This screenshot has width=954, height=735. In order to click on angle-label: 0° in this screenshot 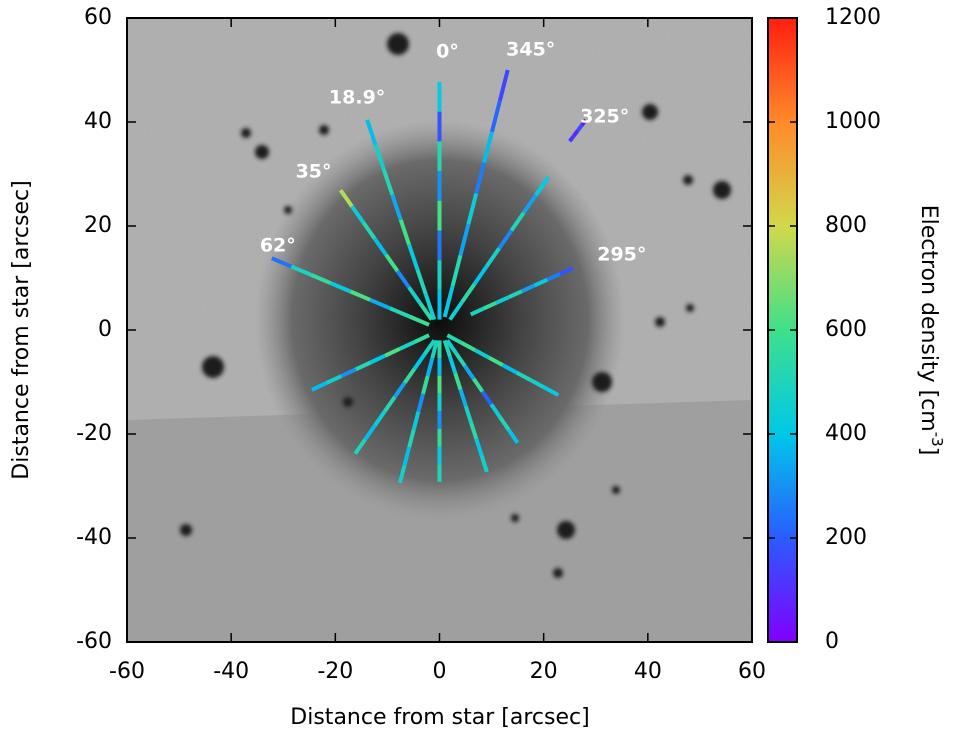, I will do `click(447, 51)`.